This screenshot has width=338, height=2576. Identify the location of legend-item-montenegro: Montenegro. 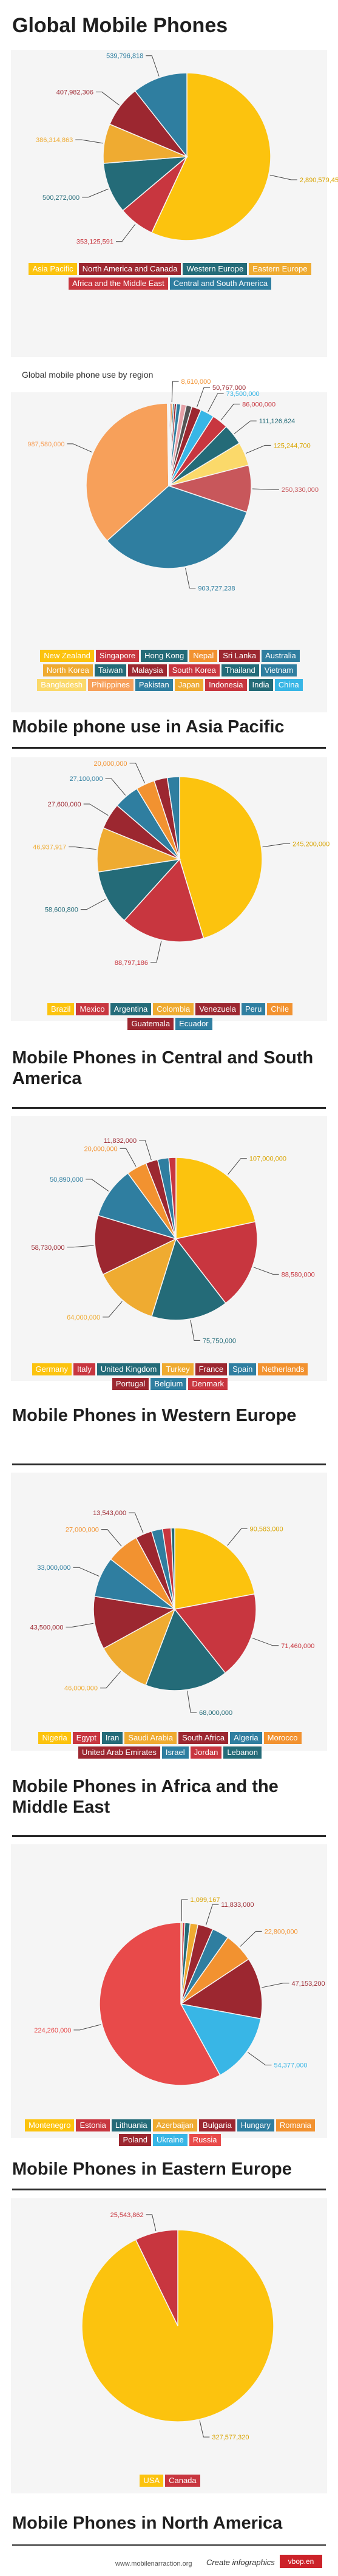
(50, 2125).